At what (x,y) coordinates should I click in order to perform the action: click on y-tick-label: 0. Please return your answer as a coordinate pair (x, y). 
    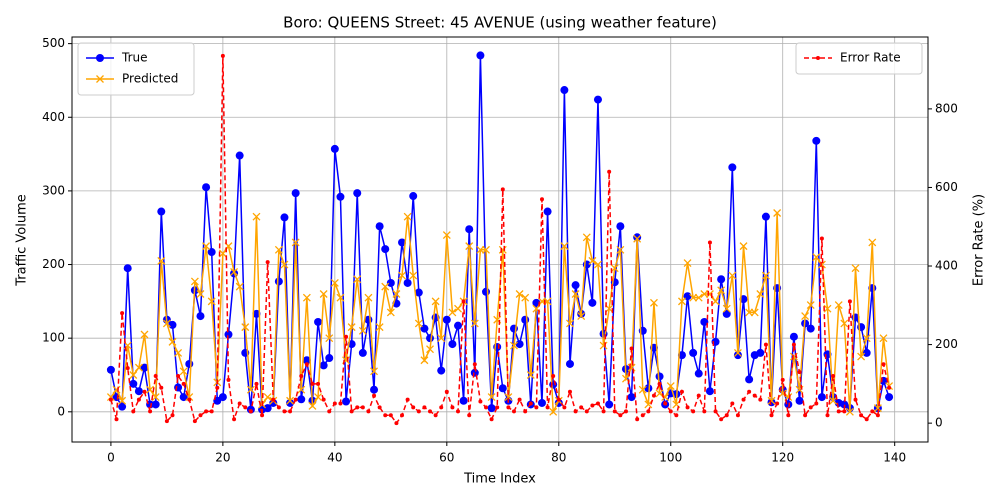
    Looking at the image, I should click on (61, 411).